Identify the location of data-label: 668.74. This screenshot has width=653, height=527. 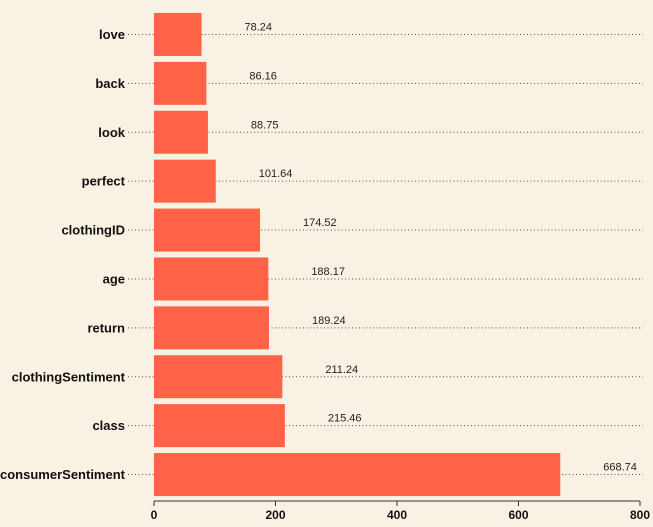
(620, 468).